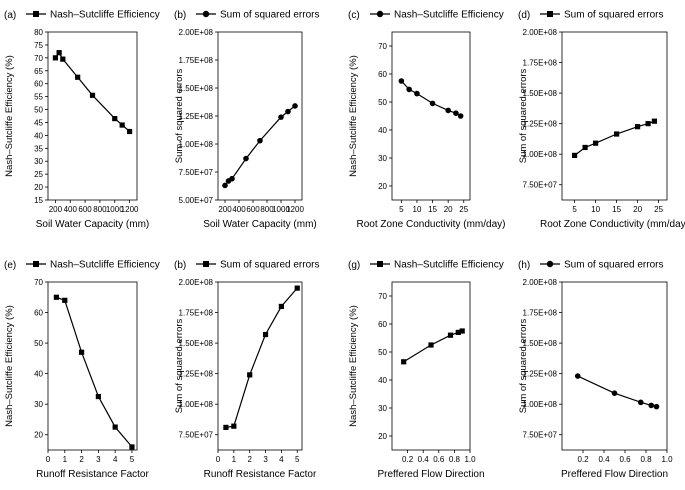 This screenshot has height=490, width=685. I want to click on x-tick-label: 25, so click(463, 209).